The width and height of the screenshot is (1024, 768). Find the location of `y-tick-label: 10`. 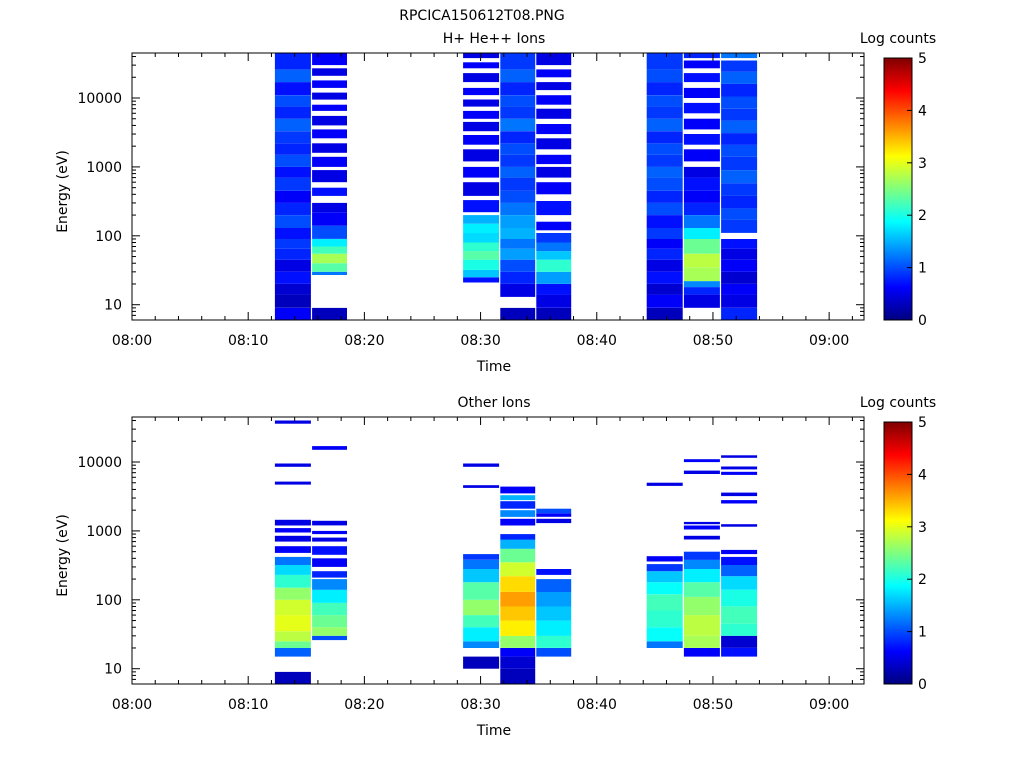

y-tick-label: 10 is located at coordinates (113, 670).